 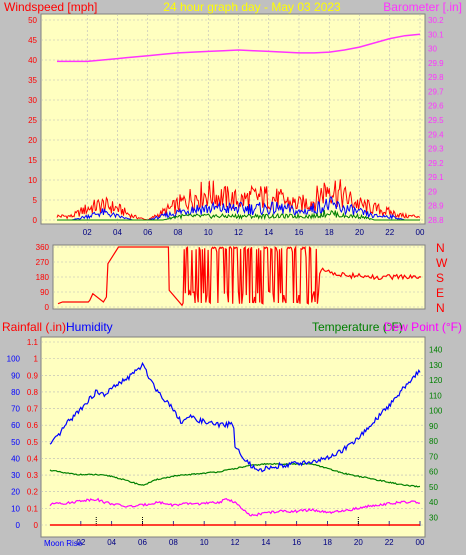 What do you see at coordinates (436, 20) in the screenshot?
I see `barometer-tick-label: 30.2` at bounding box center [436, 20].